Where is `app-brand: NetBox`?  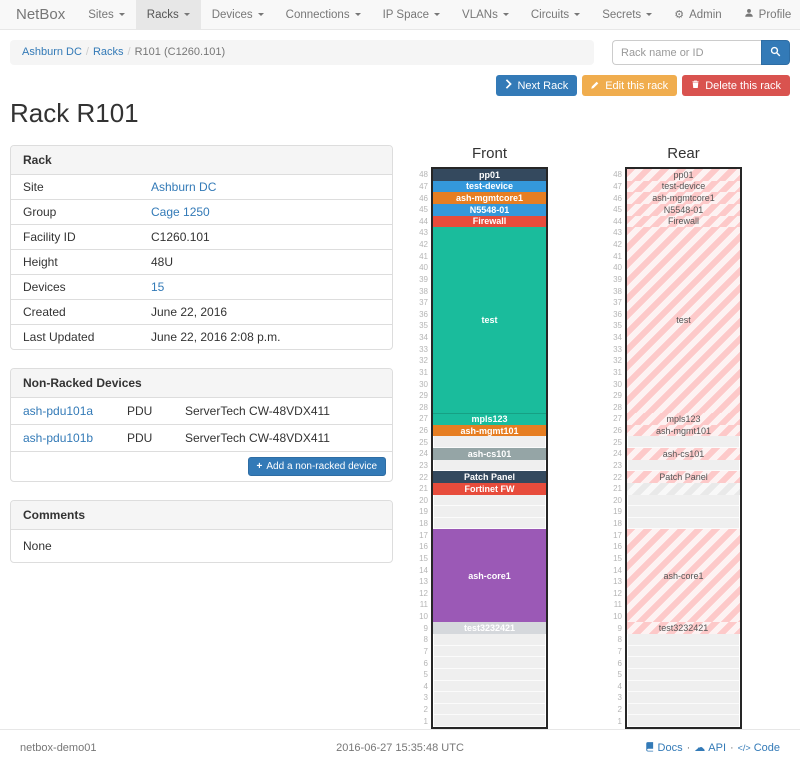
app-brand: NetBox is located at coordinates (41, 14).